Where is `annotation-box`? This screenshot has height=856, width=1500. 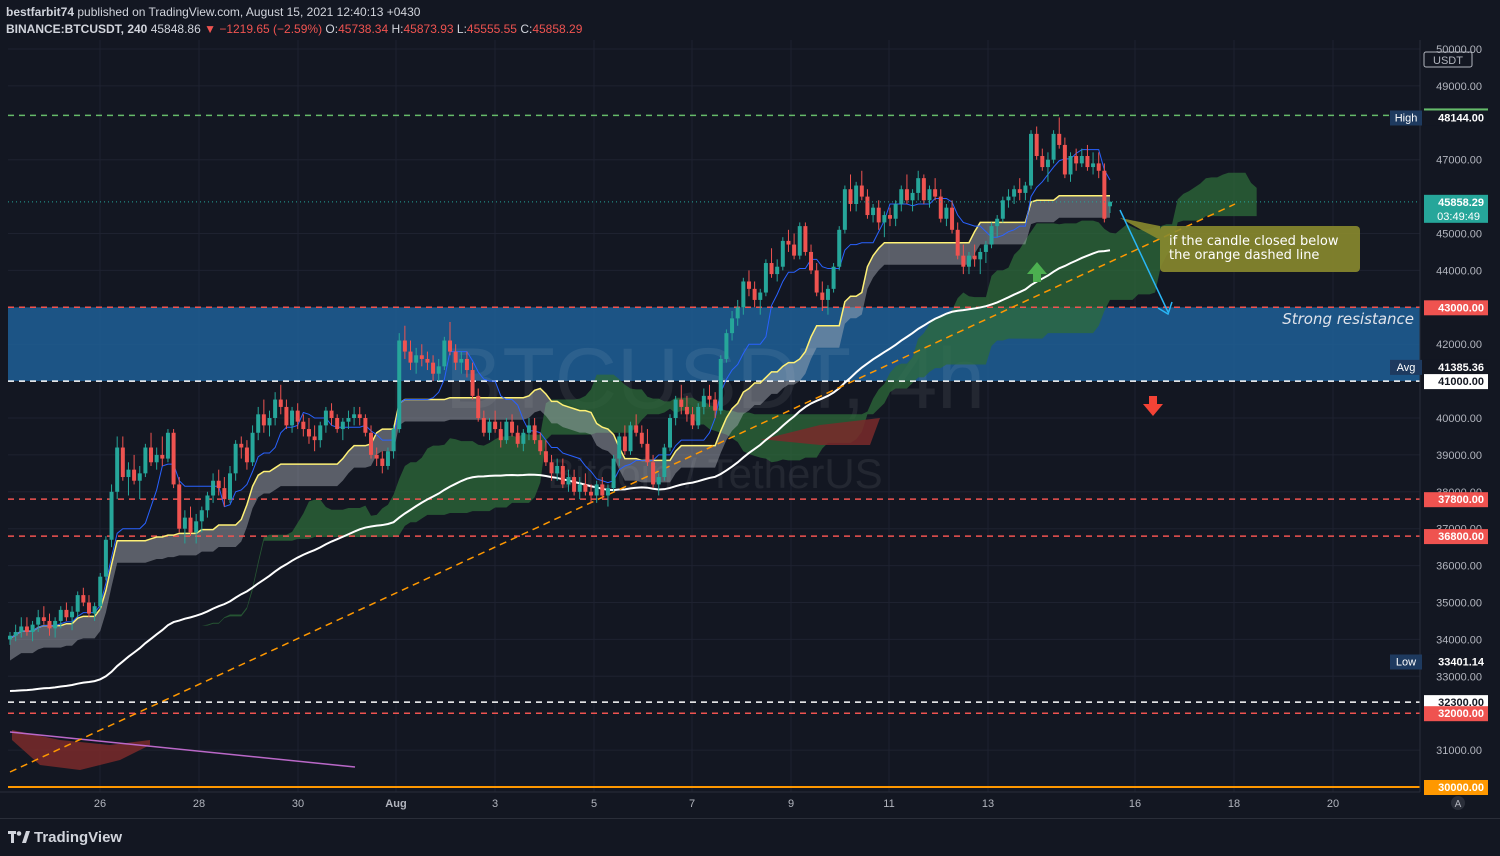 annotation-box is located at coordinates (1260, 249).